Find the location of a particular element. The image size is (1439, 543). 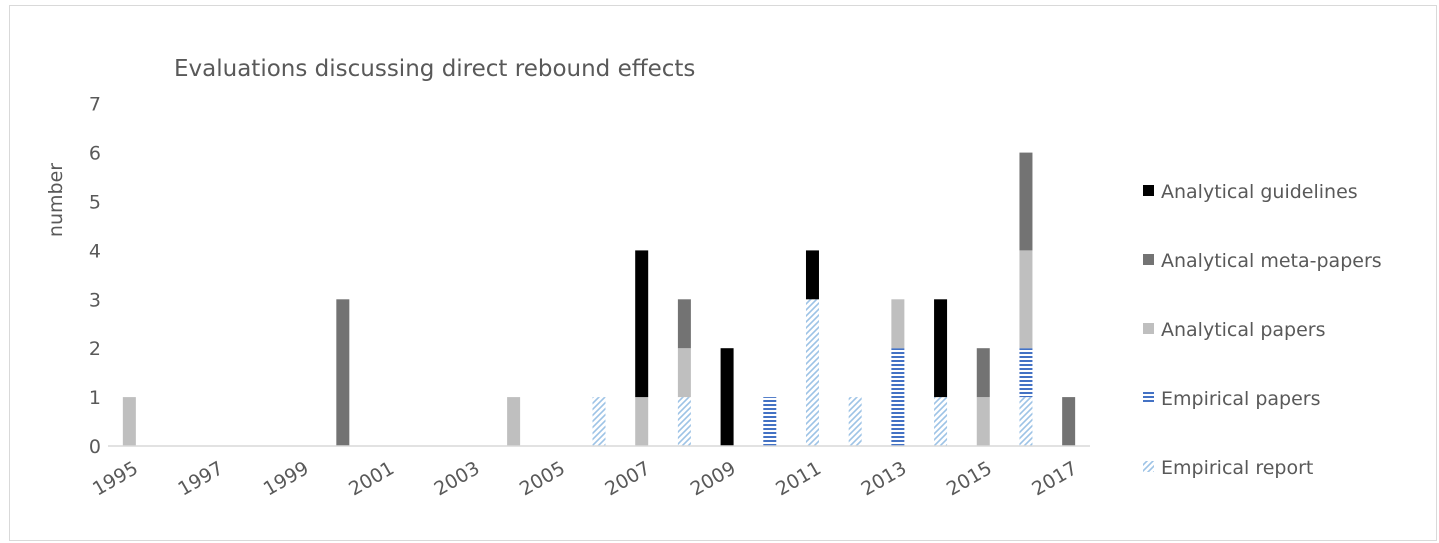

x-tick-label: 2001 is located at coordinates (371, 478).